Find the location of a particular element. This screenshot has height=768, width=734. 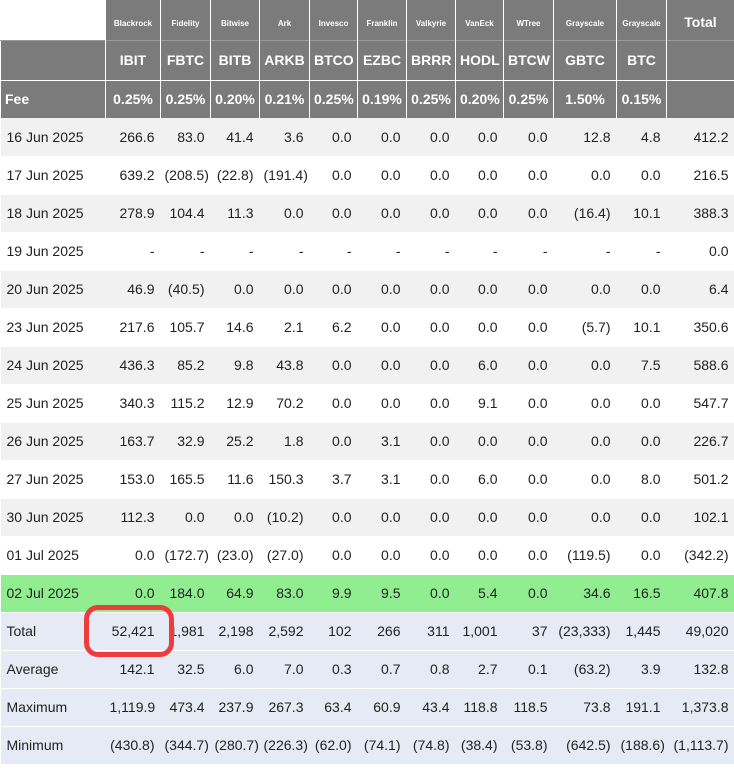

flow-cell: 2,198 is located at coordinates (235, 631).